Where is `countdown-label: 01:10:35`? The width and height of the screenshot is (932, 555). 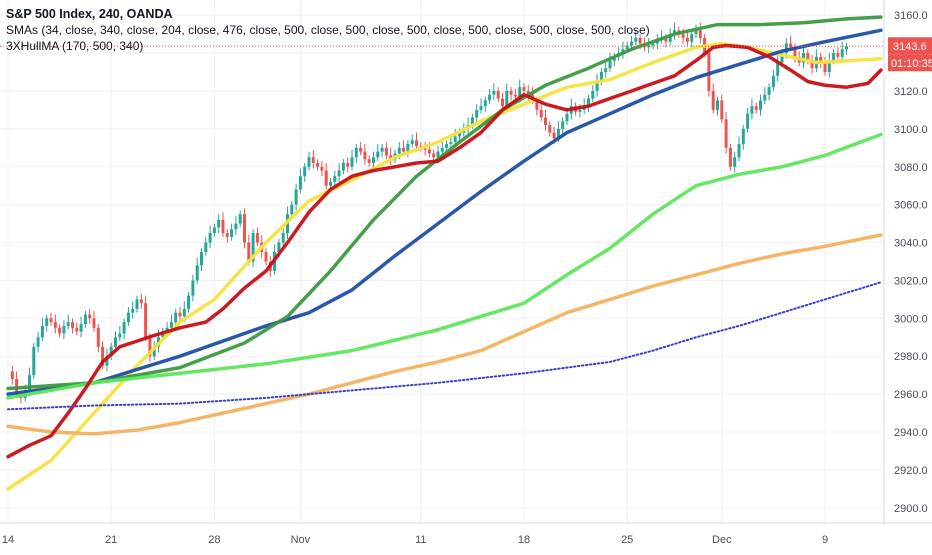 countdown-label: 01:10:35 is located at coordinates (911, 64).